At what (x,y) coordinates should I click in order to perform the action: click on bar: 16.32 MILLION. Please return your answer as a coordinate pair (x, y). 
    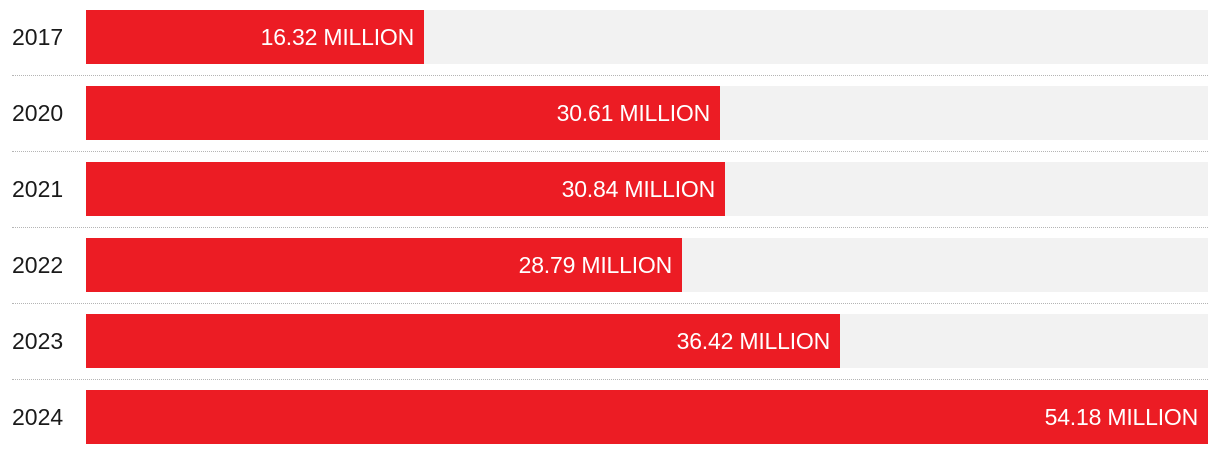
    Looking at the image, I should click on (255, 37).